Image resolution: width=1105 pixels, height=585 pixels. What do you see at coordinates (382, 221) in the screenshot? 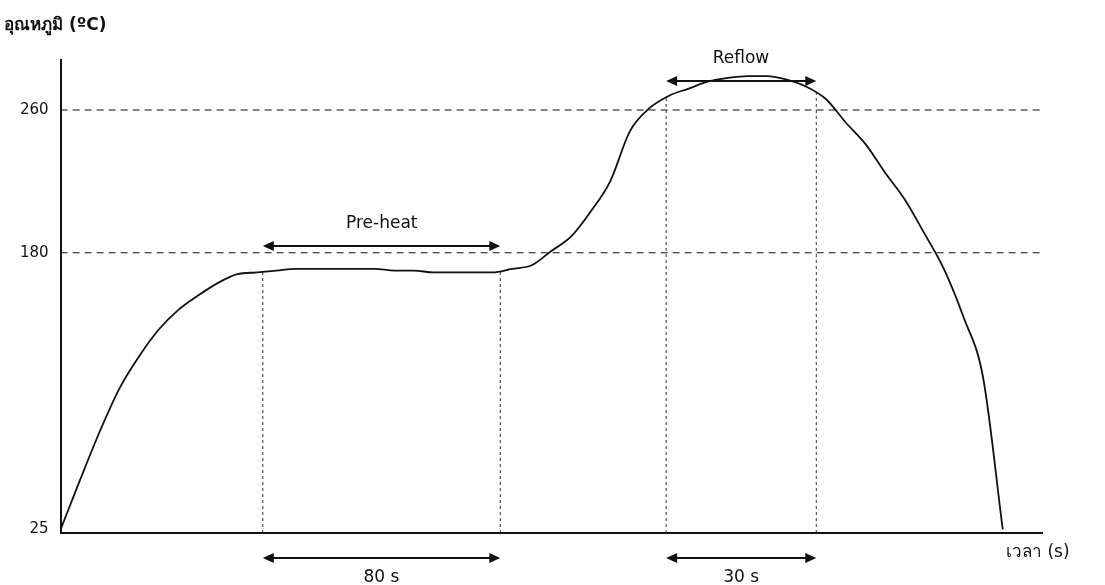
I see `annotation: Pre-heat` at bounding box center [382, 221].